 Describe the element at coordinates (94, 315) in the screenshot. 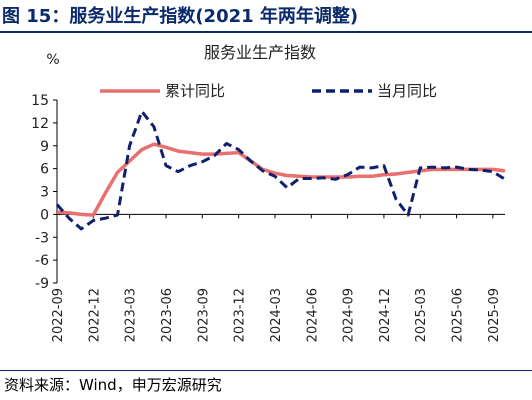

I see `x-tick-label: 2022-12` at that location.